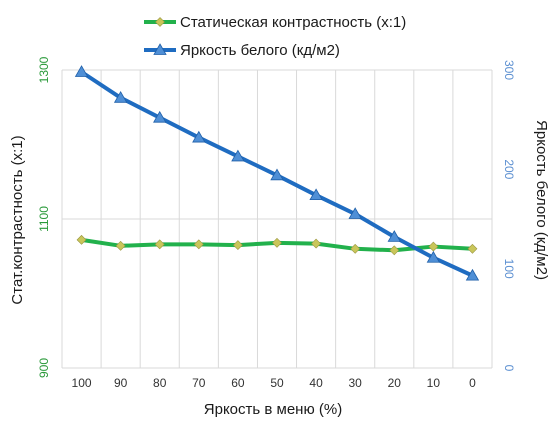 This screenshot has height=421, width=558. I want to click on x-tick-label: 40, so click(316, 383).